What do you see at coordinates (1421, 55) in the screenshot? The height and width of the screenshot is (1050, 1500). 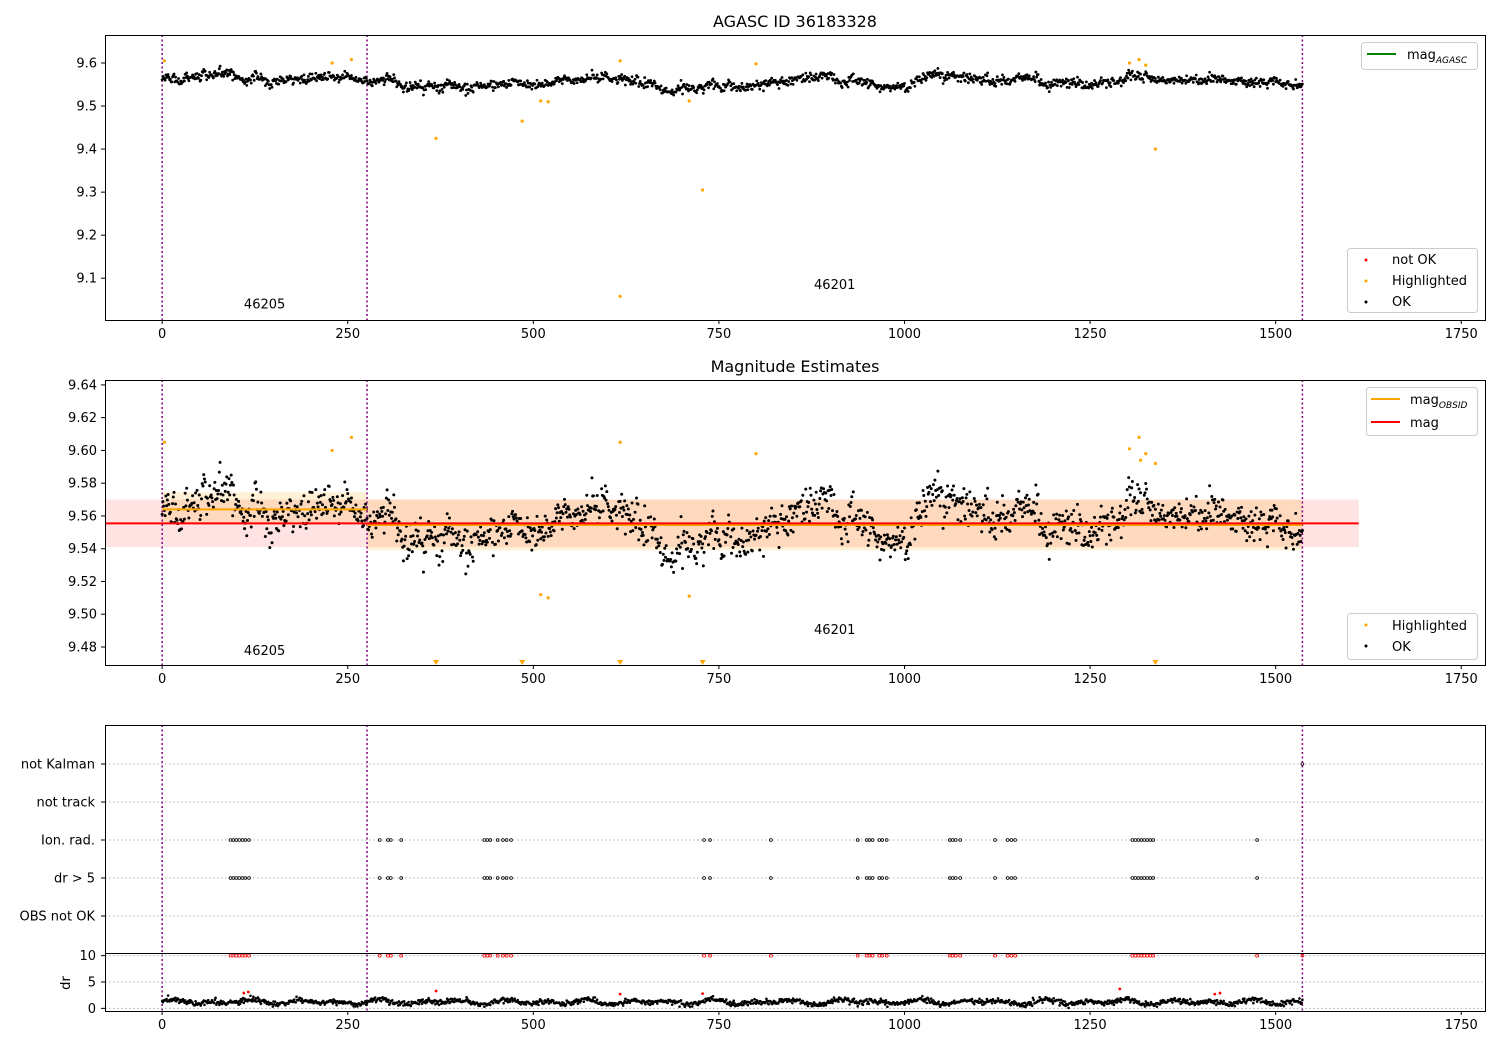 I see `legend-mag-agasc-label: mag` at bounding box center [1421, 55].